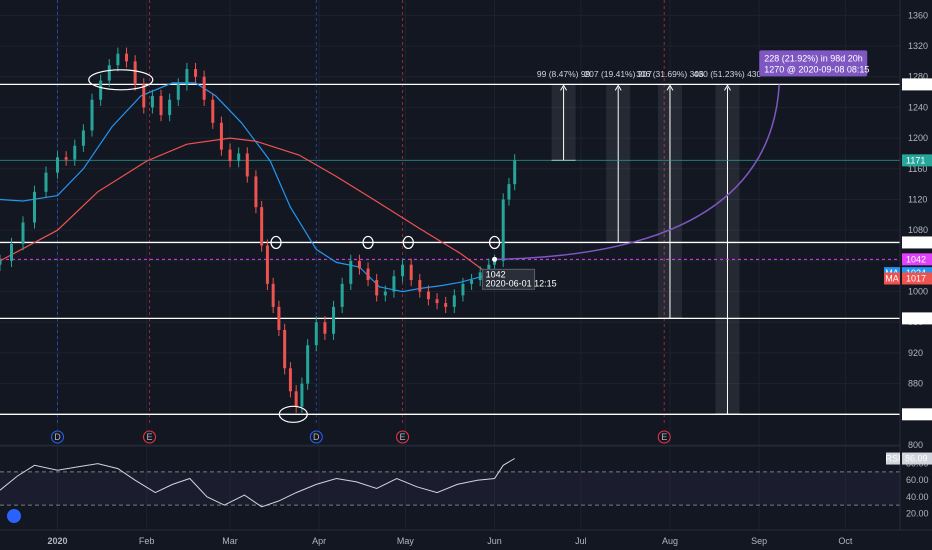 The height and width of the screenshot is (550, 932). I want to click on time-axis: 2020 Feb Mar Apr May Jun Jul Aug Sep Oct, so click(466, 539).